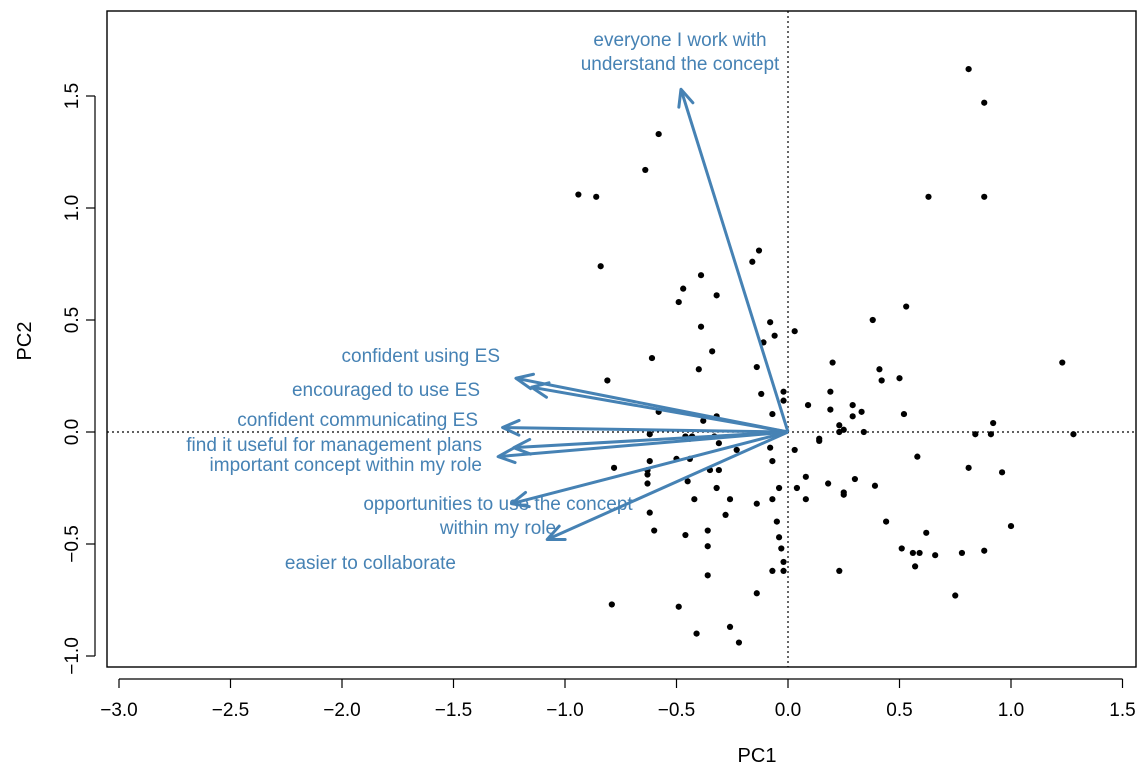 The height and width of the screenshot is (769, 1145). What do you see at coordinates (342, 710) in the screenshot?
I see `x-tick-label: −2.0` at bounding box center [342, 710].